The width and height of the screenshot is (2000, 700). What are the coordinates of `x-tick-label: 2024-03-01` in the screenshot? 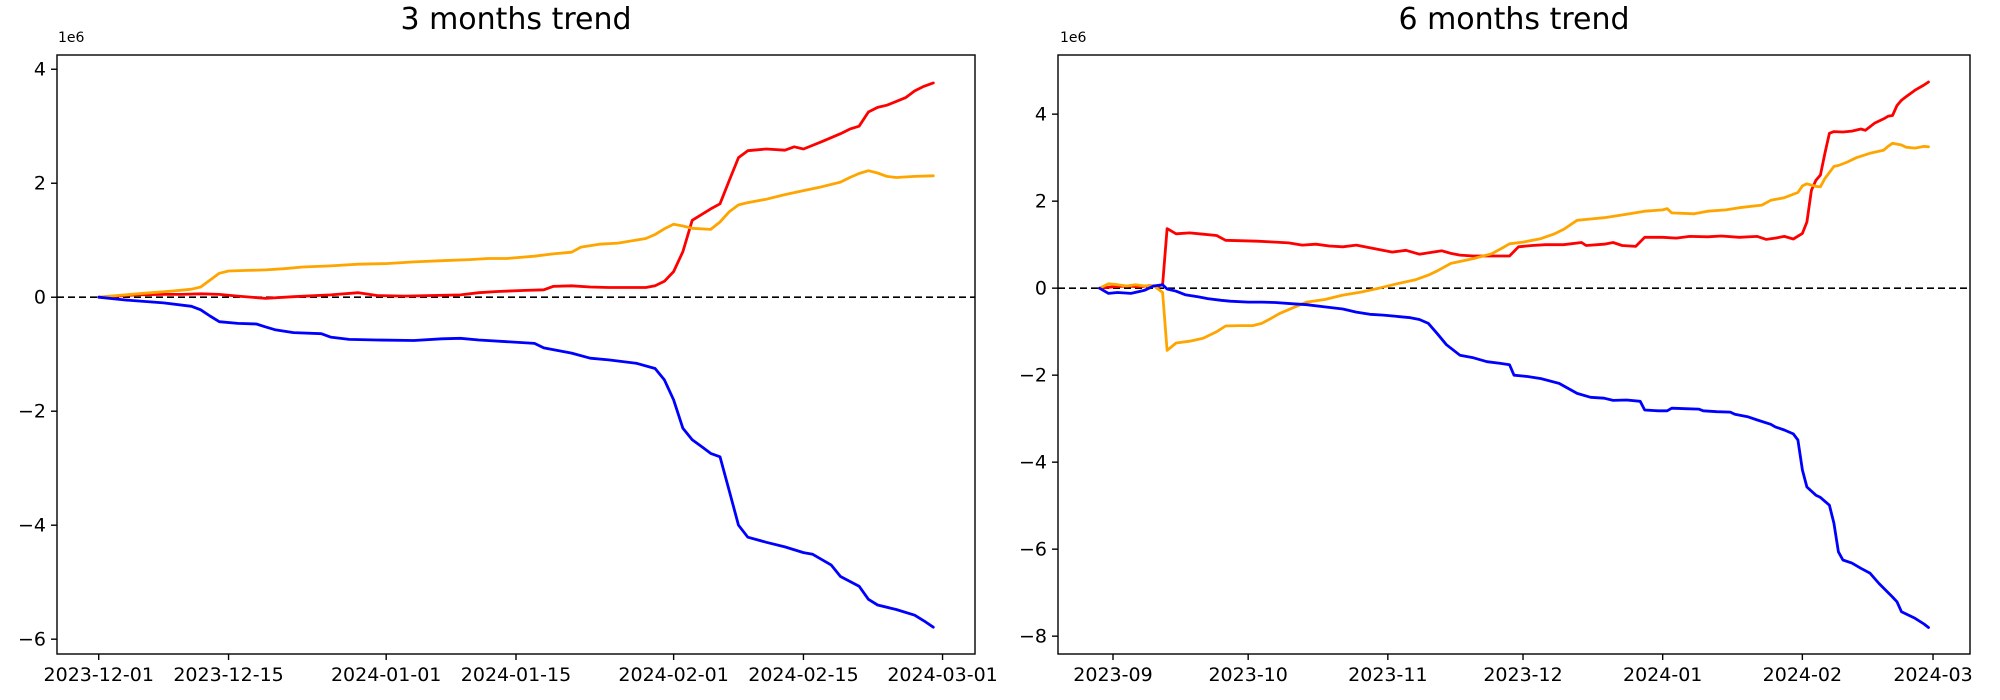 It's located at (942, 675).